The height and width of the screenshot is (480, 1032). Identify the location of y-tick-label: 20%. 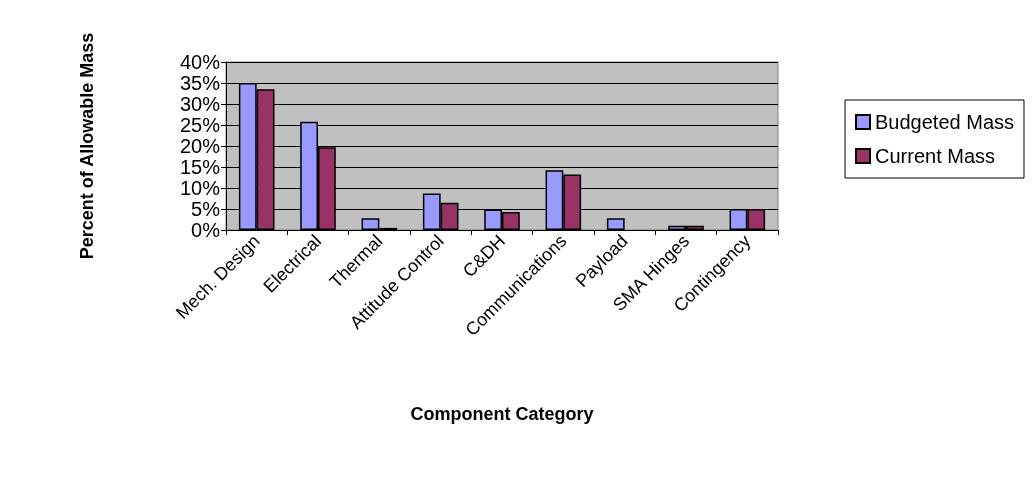
(200, 146).